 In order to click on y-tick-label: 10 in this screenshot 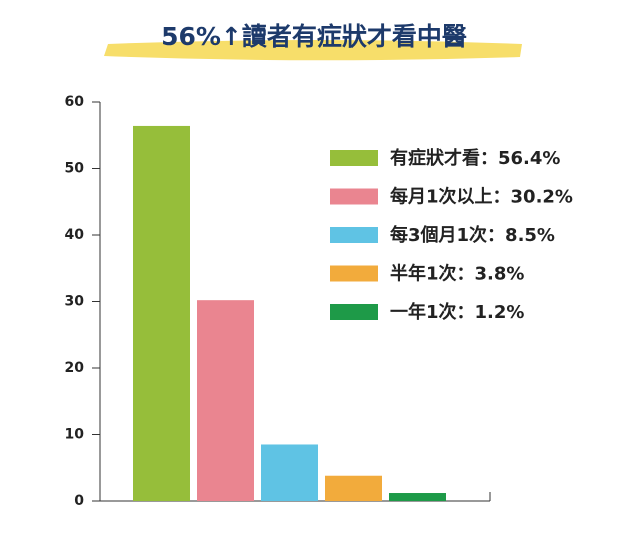, I will do `click(75, 435)`.